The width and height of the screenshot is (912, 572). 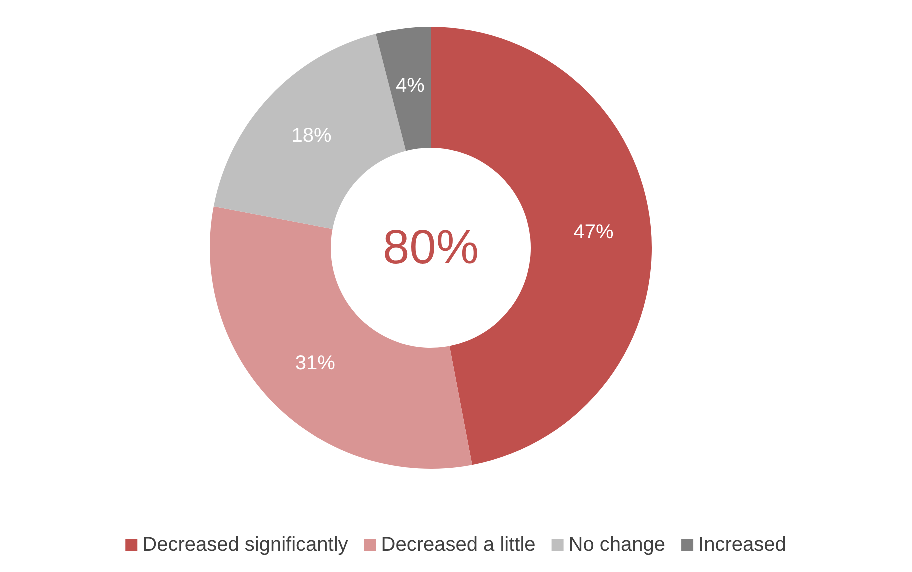 What do you see at coordinates (315, 363) in the screenshot?
I see `data-label: 31%` at bounding box center [315, 363].